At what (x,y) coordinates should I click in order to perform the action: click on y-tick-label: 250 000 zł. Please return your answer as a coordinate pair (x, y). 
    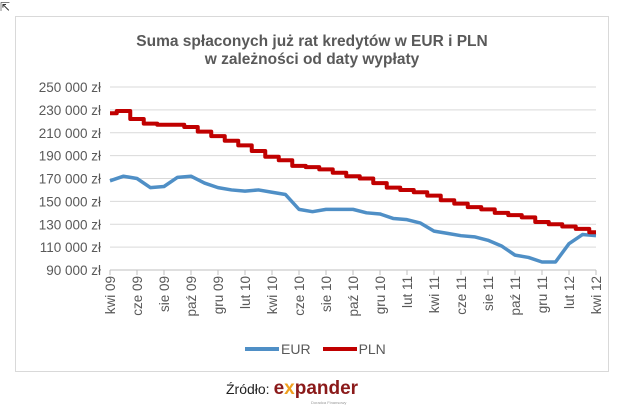
    Looking at the image, I should click on (70, 87).